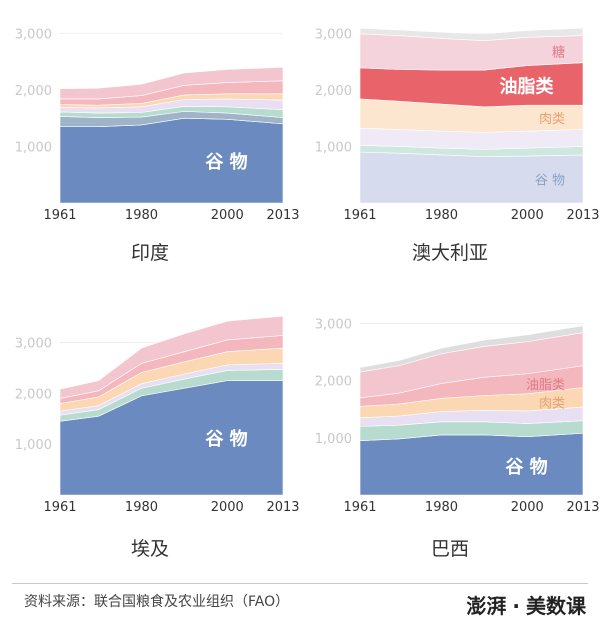 The image size is (600, 639). Describe the element at coordinates (558, 52) in the screenshot. I see `series-label: 糖` at that location.